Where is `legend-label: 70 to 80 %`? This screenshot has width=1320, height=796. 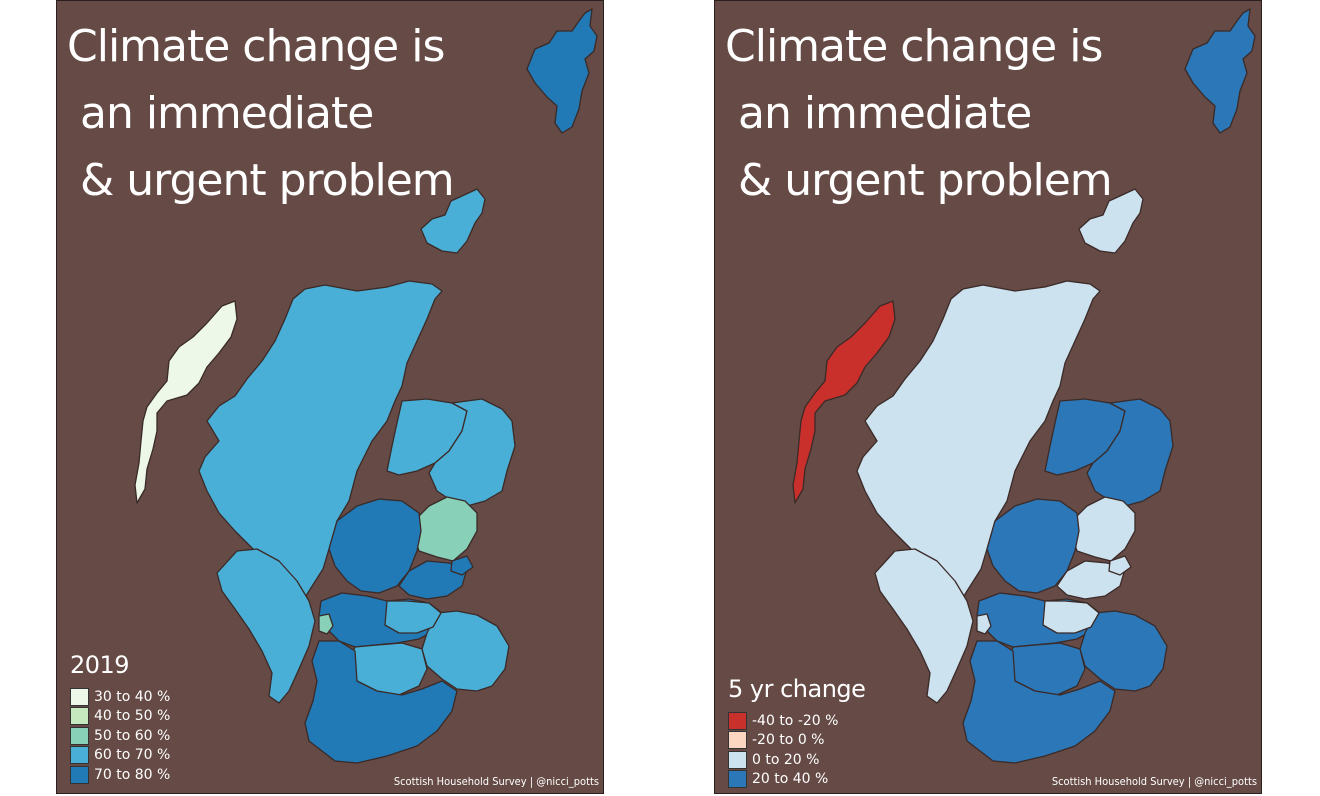
legend-label: 70 to 80 % is located at coordinates (132, 774).